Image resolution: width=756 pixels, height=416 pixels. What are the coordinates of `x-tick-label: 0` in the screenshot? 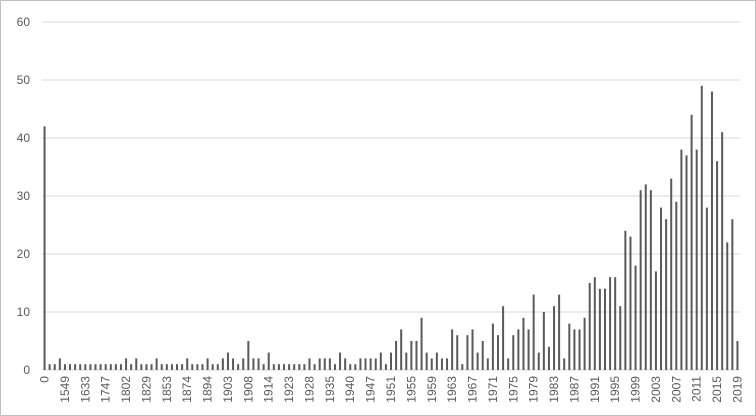 It's located at (45, 379).